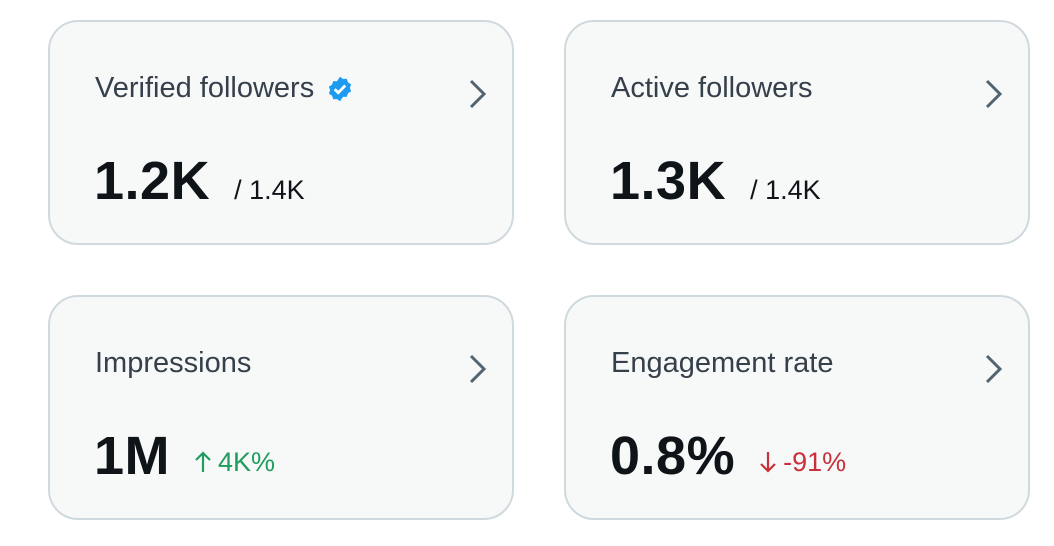 The image size is (1054, 546). I want to click on arrow-up, so click(203, 461).